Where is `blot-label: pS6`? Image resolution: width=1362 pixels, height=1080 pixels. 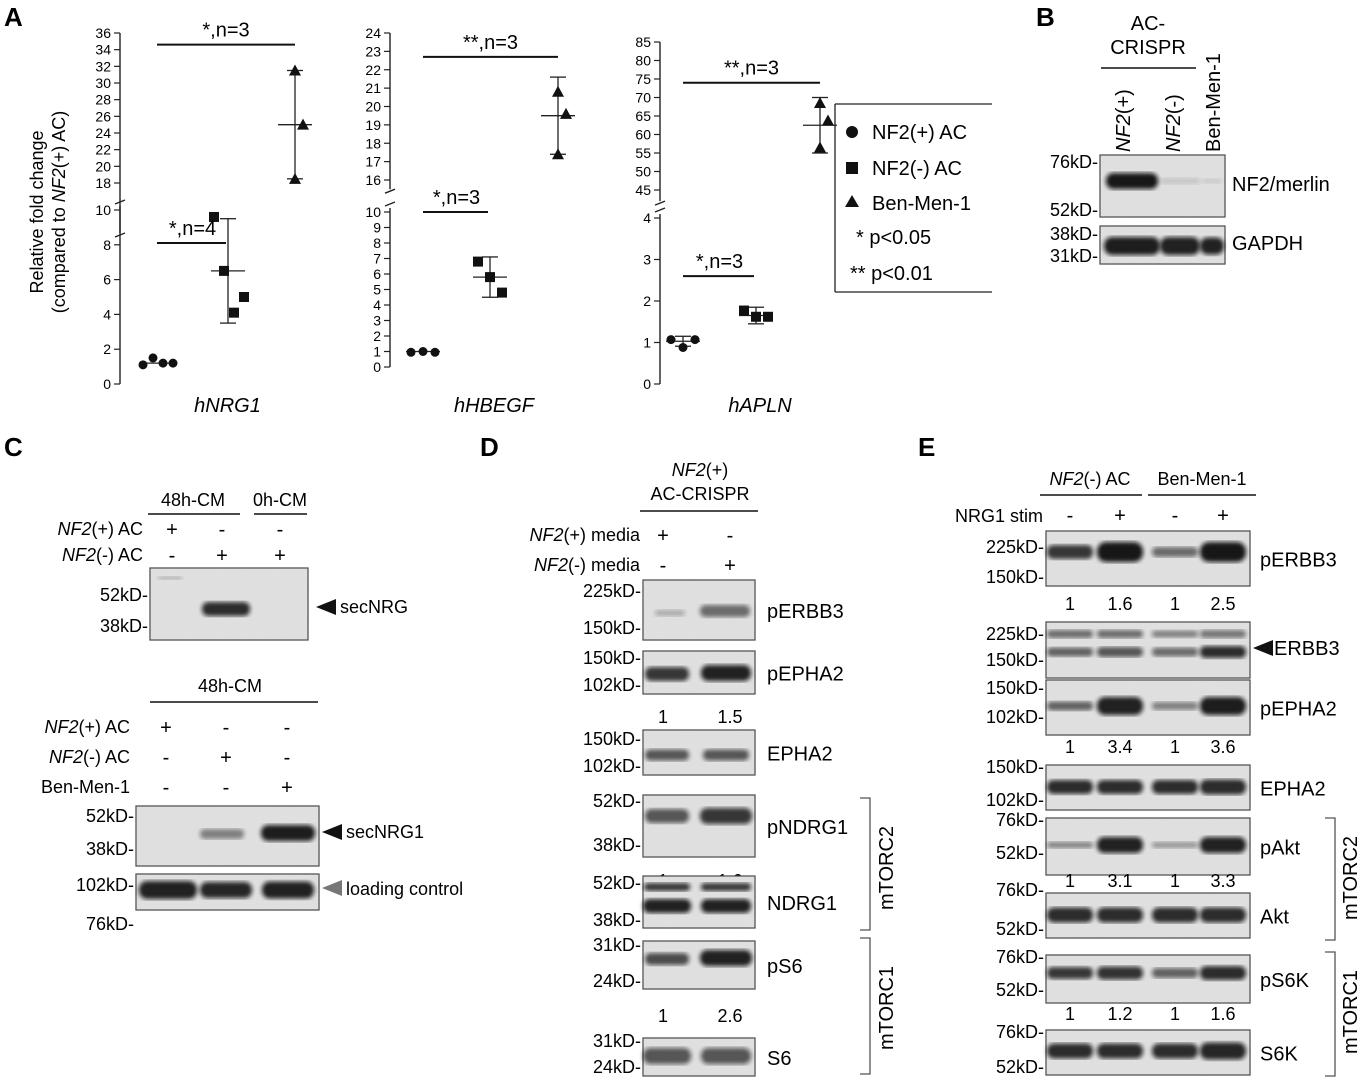 blot-label: pS6 is located at coordinates (785, 967).